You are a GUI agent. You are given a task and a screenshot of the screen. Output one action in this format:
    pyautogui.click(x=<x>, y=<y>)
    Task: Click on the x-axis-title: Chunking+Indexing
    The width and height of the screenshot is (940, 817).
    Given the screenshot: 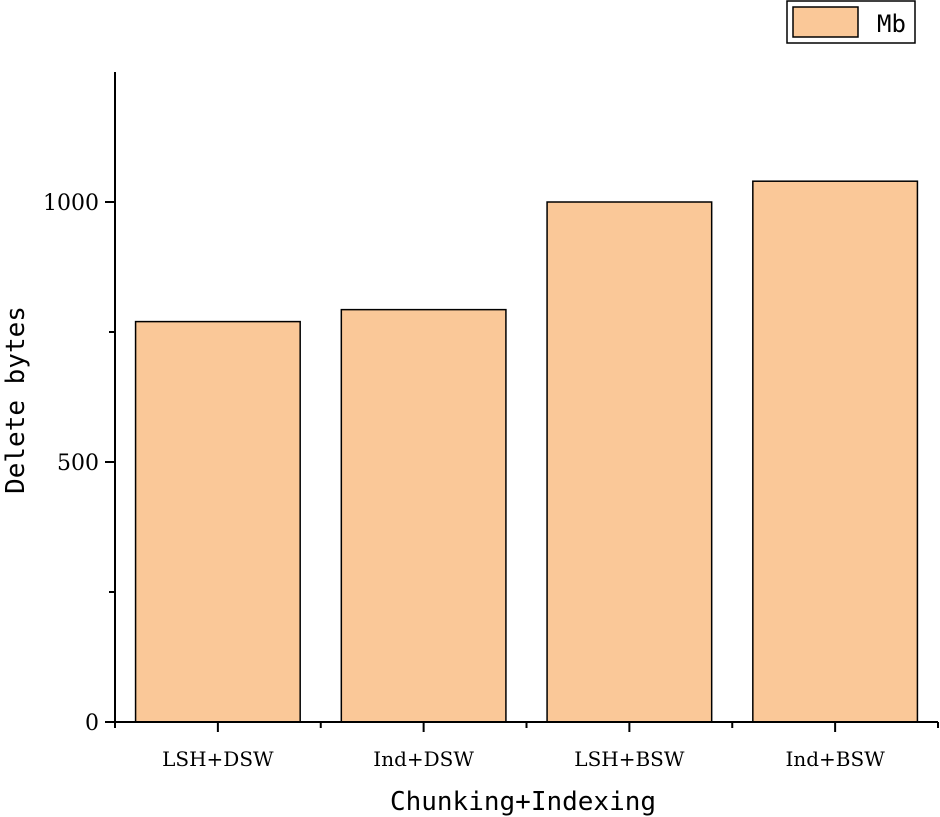 What is the action you would take?
    pyautogui.click(x=523, y=802)
    